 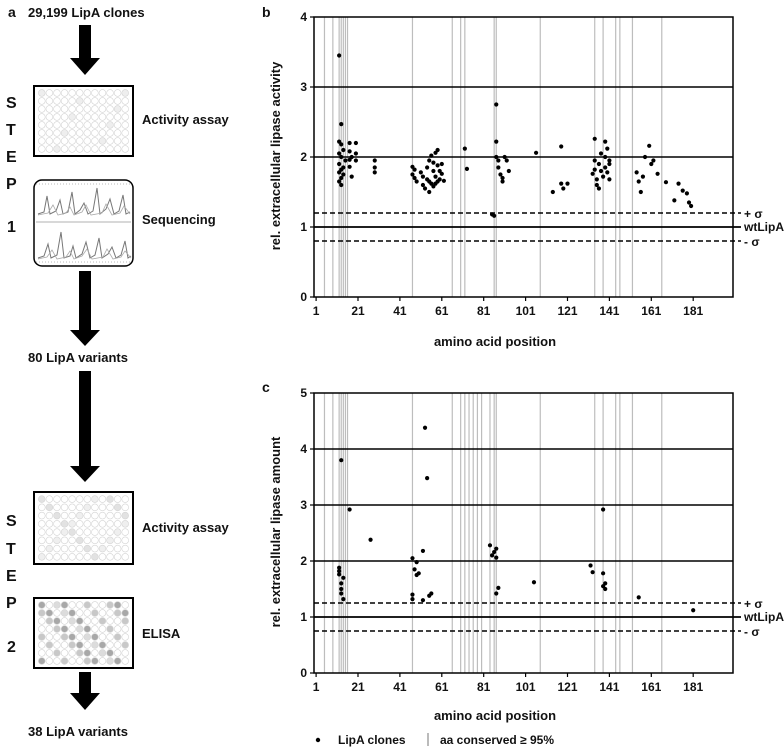 I want to click on y-tick-label: 1, so click(x=303, y=227).